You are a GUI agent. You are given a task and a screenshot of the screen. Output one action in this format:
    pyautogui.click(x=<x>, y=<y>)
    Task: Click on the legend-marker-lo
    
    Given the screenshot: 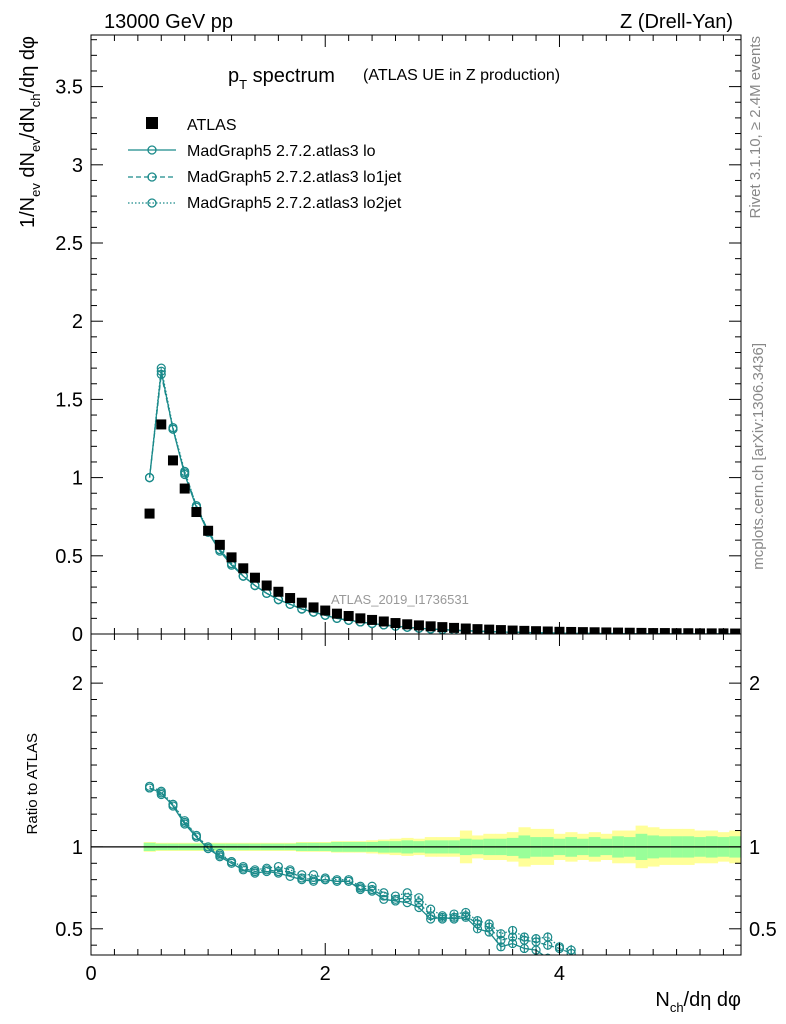 What is the action you would take?
    pyautogui.click(x=152, y=150)
    